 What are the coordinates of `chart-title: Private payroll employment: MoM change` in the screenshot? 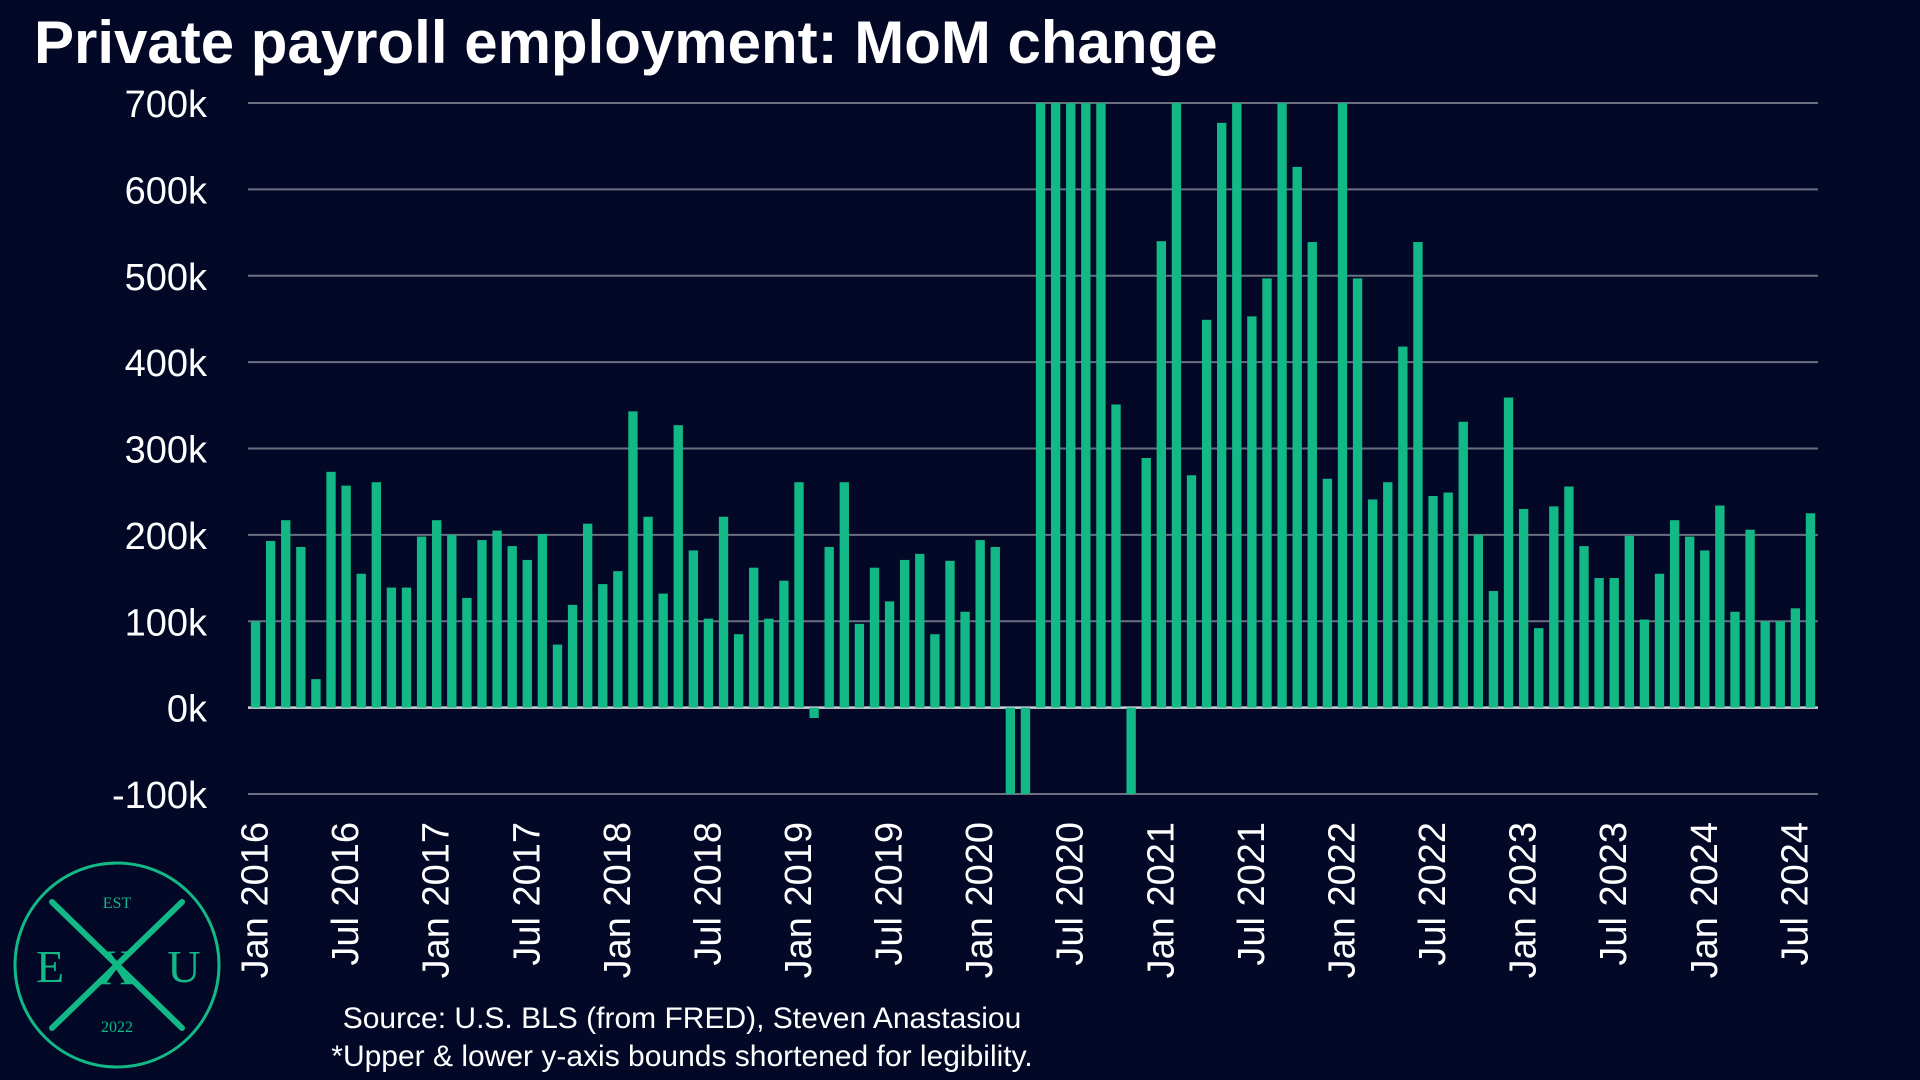 It's located at (626, 42).